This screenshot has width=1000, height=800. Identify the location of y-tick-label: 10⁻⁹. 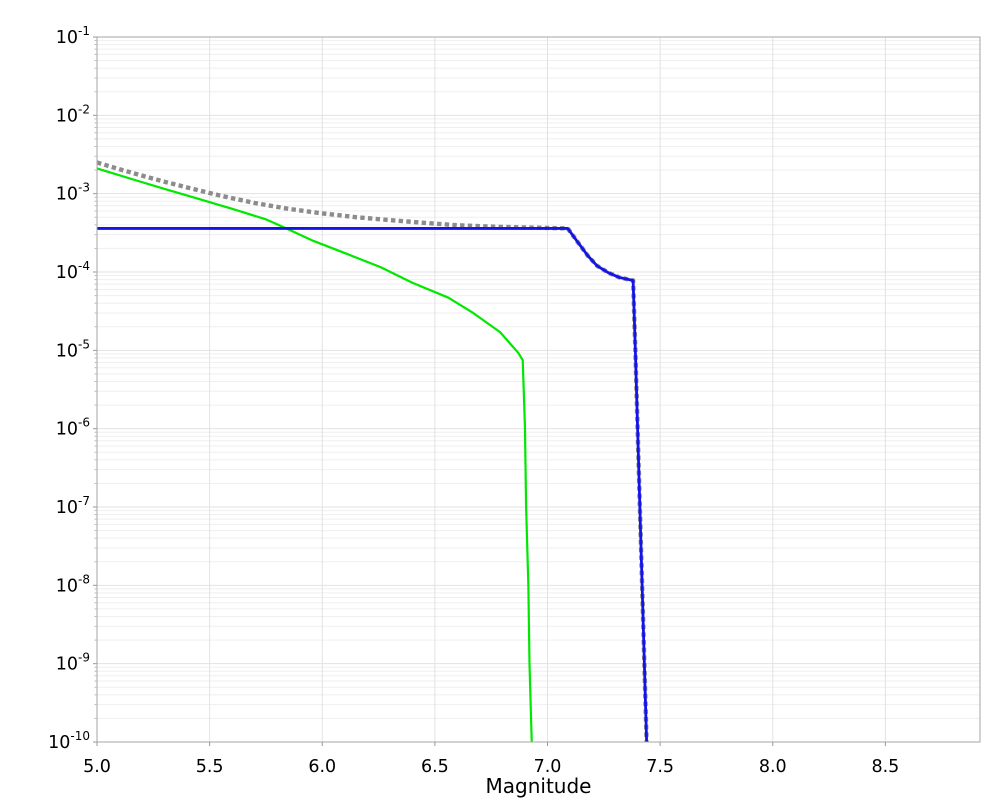
(73, 663).